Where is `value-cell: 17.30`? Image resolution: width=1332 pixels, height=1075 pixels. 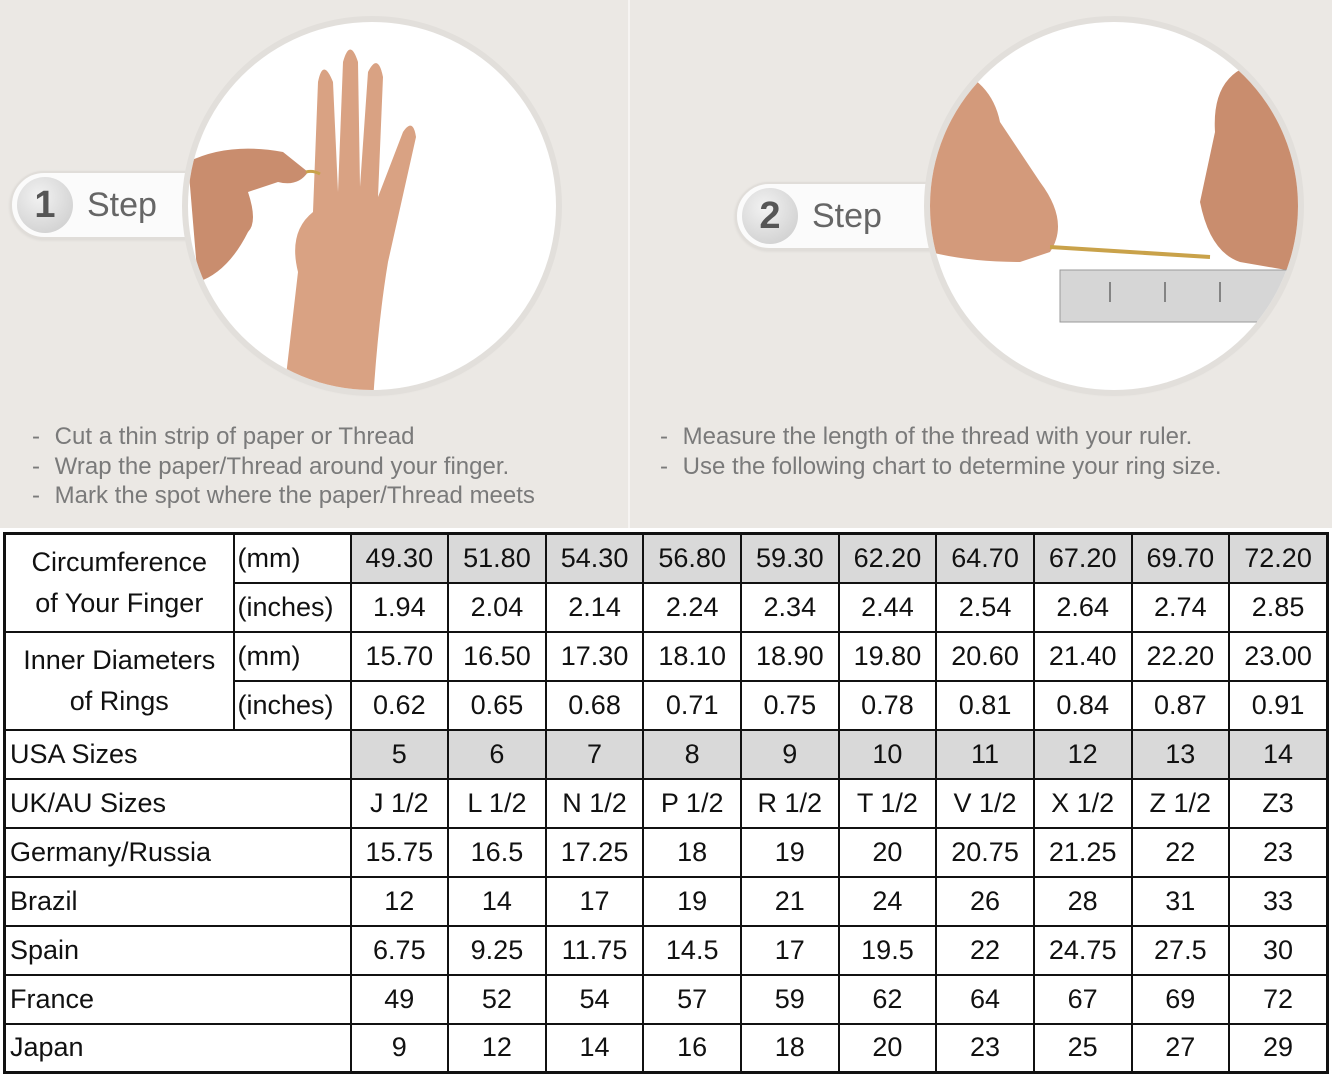 value-cell: 17.30 is located at coordinates (594, 656).